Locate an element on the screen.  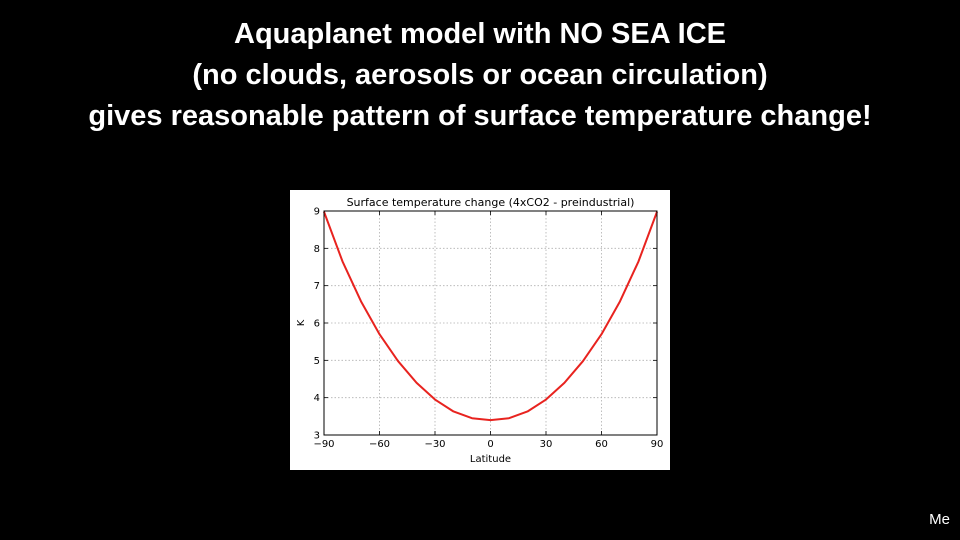
line-layer is located at coordinates (490, 316).